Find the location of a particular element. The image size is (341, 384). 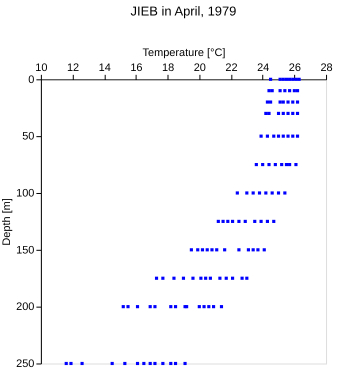

y-tick-label: 150 is located at coordinates (25, 250).